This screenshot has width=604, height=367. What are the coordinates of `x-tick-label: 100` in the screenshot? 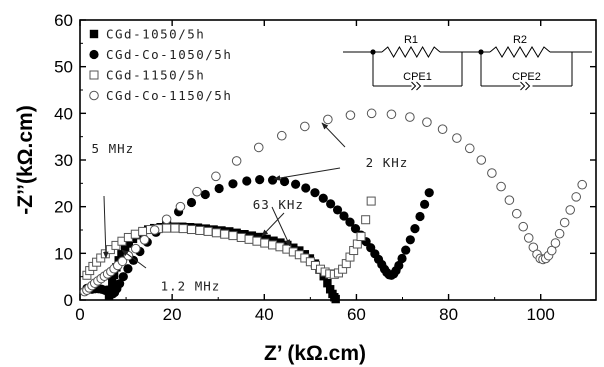 It's located at (541, 314).